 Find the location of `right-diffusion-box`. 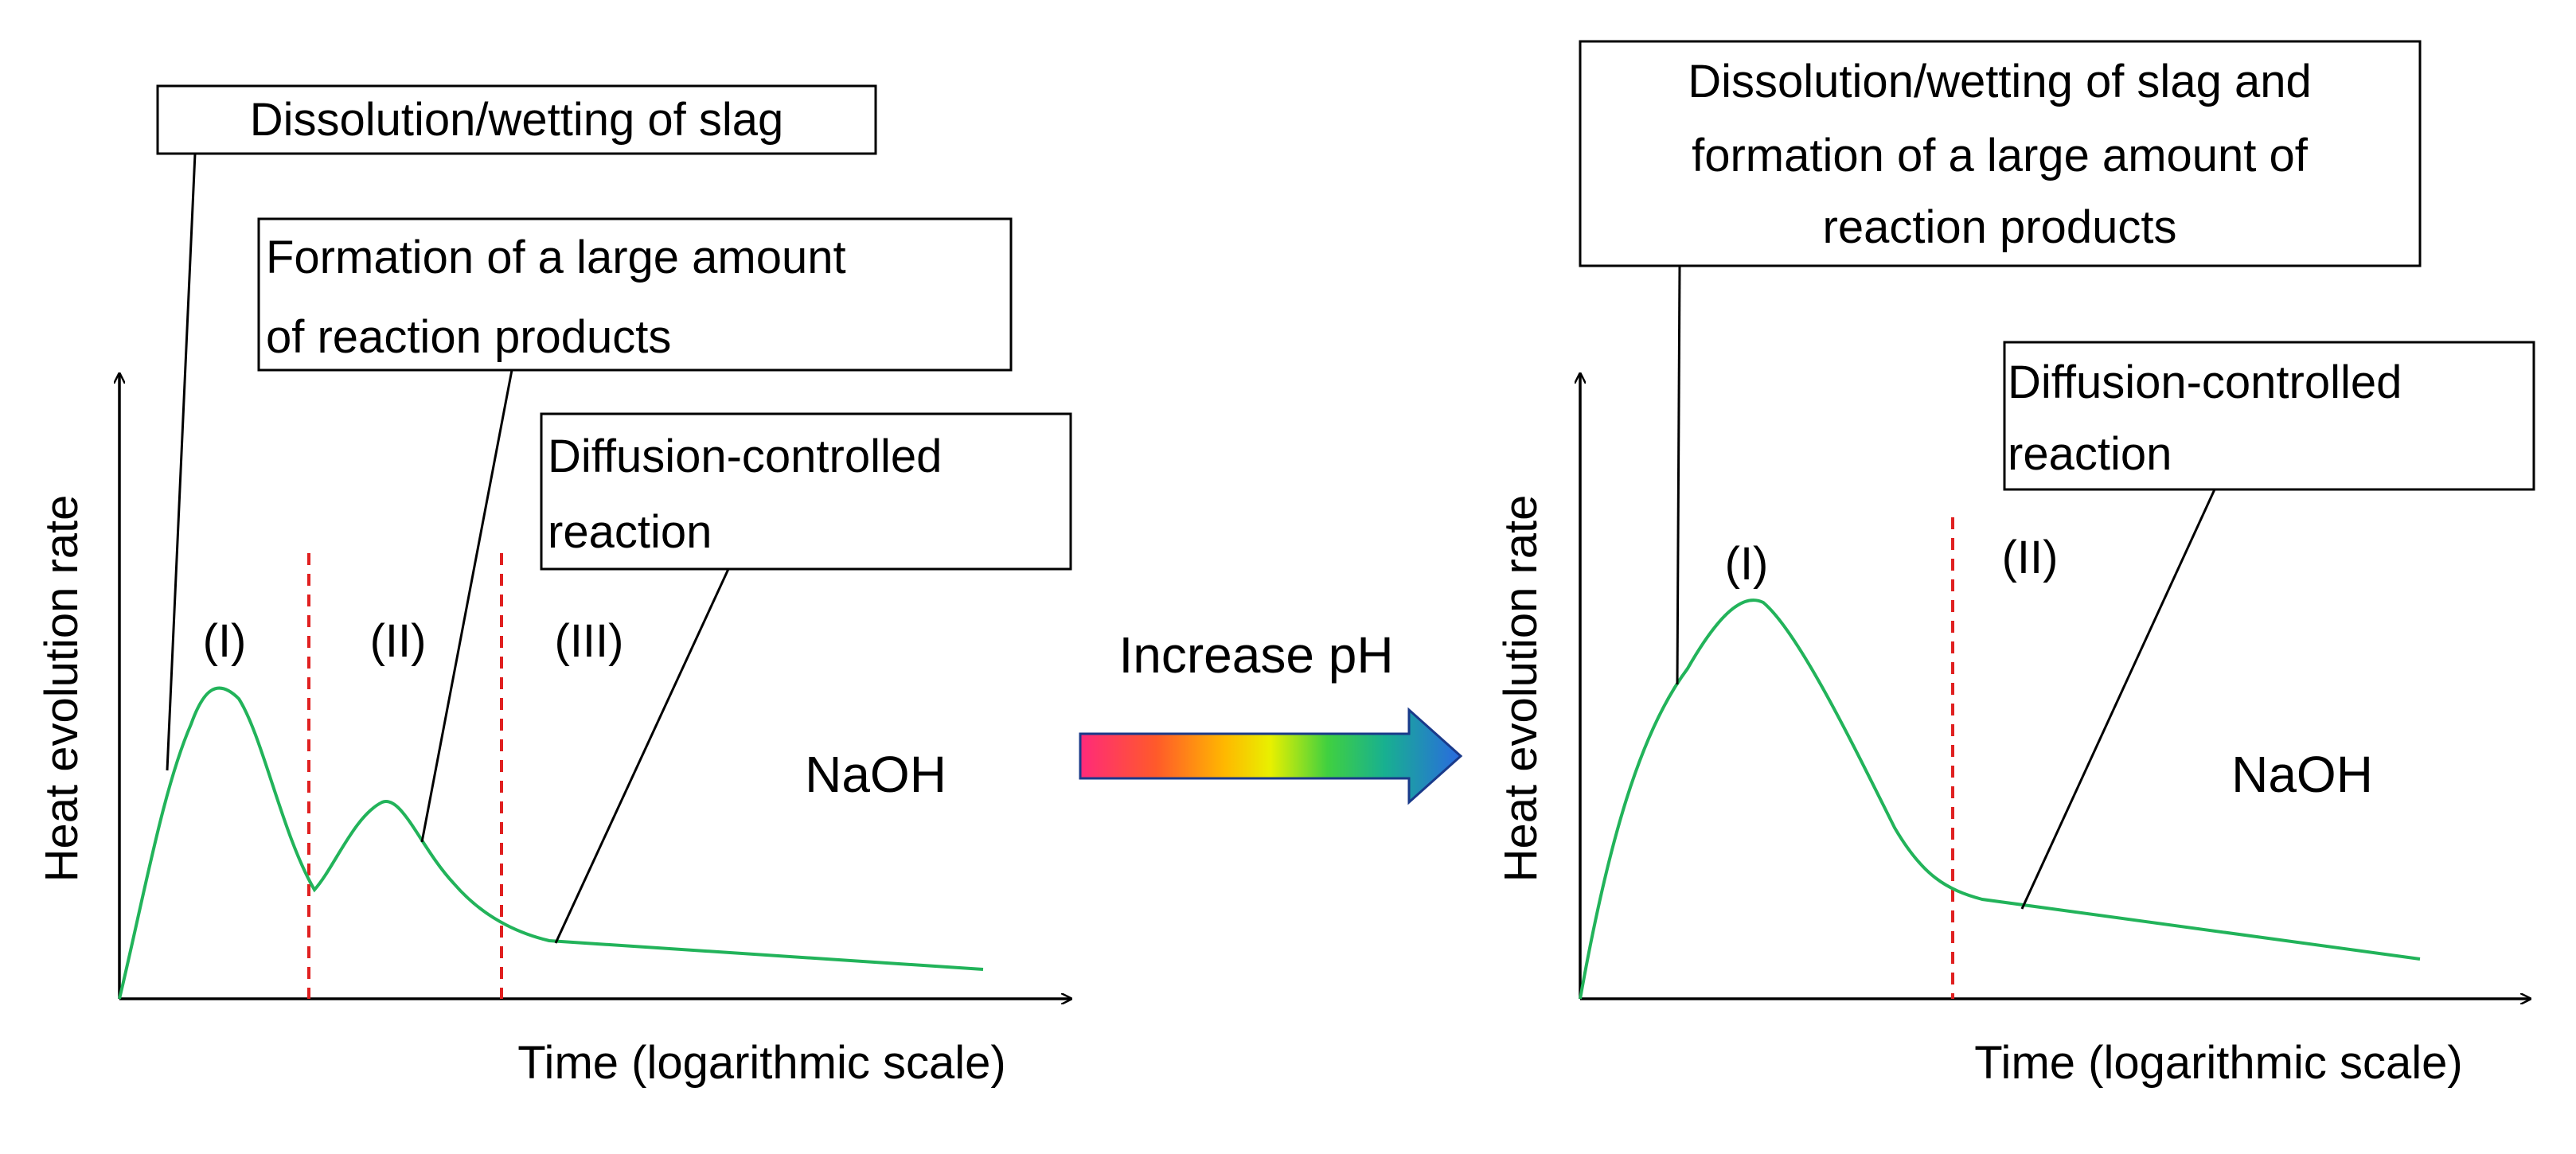

right-diffusion-box is located at coordinates (2269, 416).